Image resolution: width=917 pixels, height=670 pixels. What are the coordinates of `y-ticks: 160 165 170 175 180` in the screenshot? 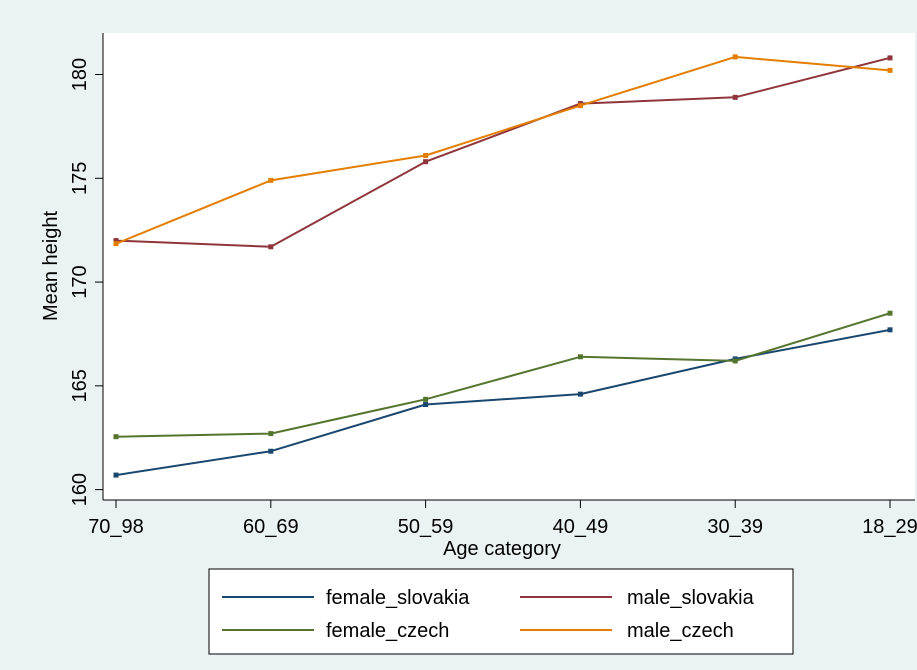 It's located at (86, 282).